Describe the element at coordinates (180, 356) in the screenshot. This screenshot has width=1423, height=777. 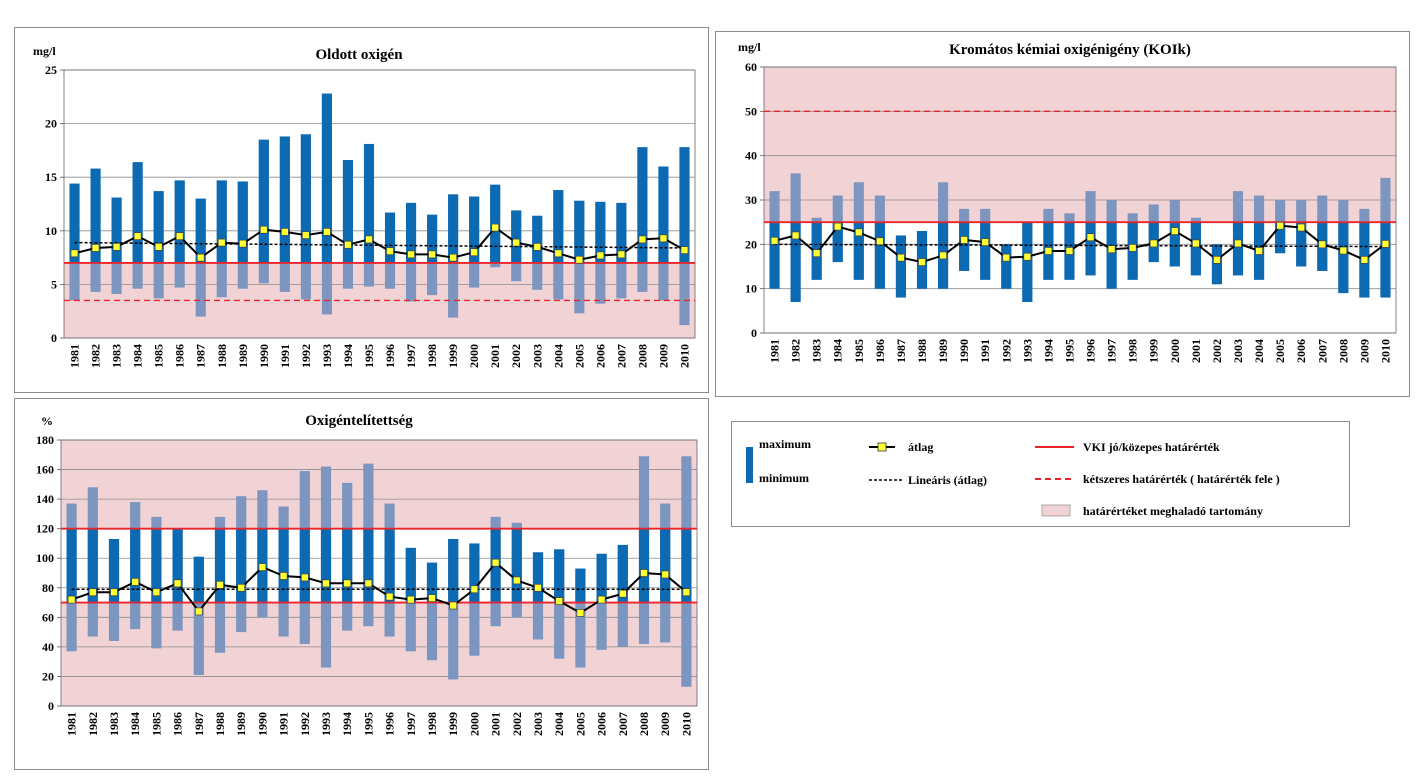
I see `x-tick-label: 1986` at that location.